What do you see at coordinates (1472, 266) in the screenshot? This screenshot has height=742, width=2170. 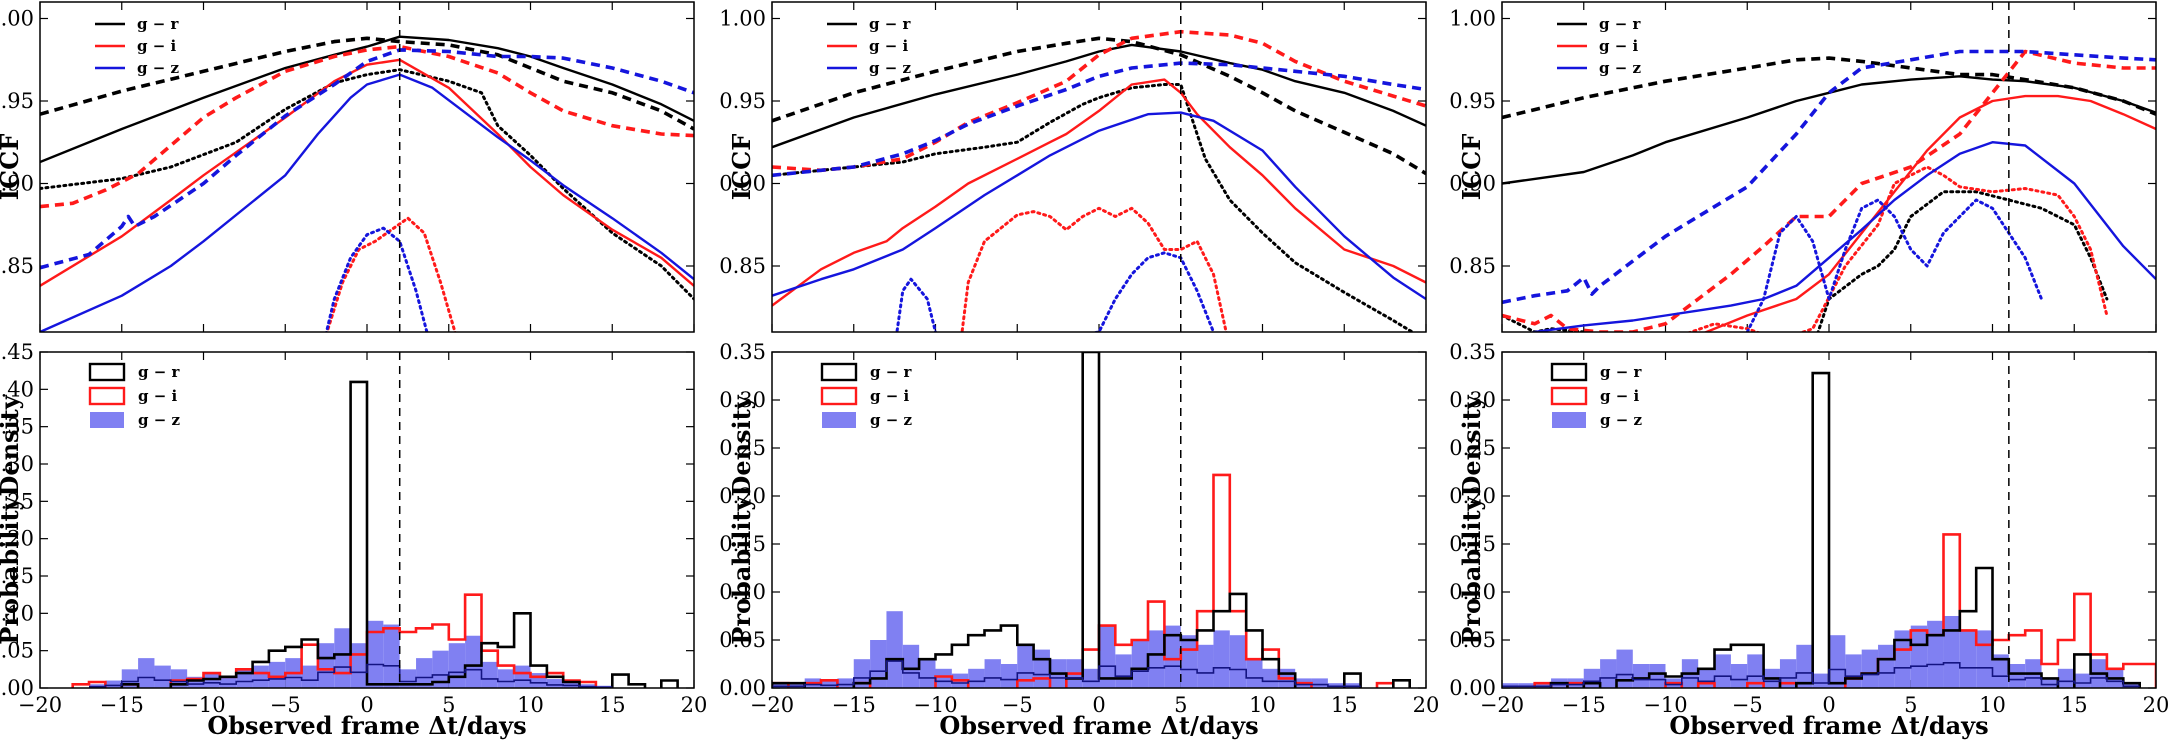 I see `y-tick-label: 0.85` at bounding box center [1472, 266].